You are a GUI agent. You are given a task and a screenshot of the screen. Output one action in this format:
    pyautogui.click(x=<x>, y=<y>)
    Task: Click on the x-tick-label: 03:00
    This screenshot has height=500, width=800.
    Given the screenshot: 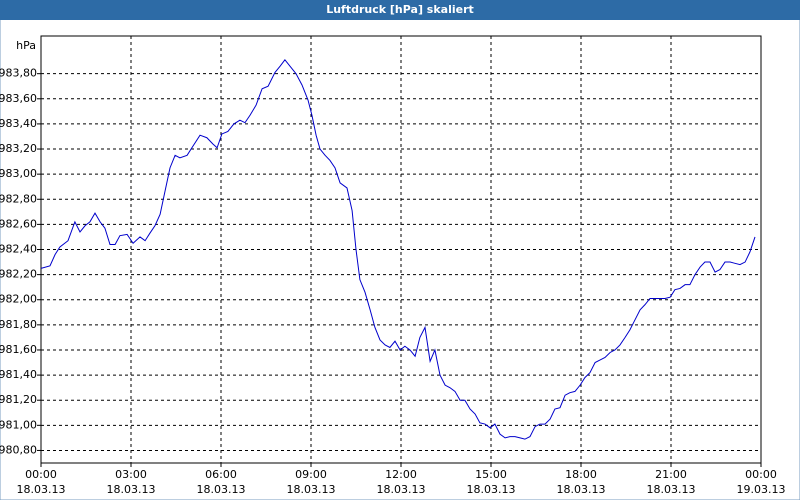 What is the action you would take?
    pyautogui.click(x=131, y=474)
    